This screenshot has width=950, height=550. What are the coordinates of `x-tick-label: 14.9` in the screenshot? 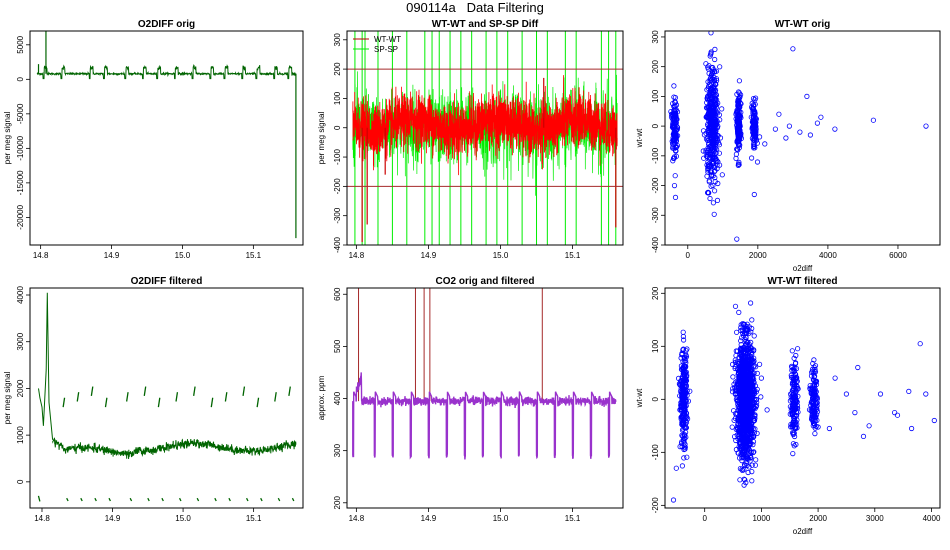 It's located at (429, 518).